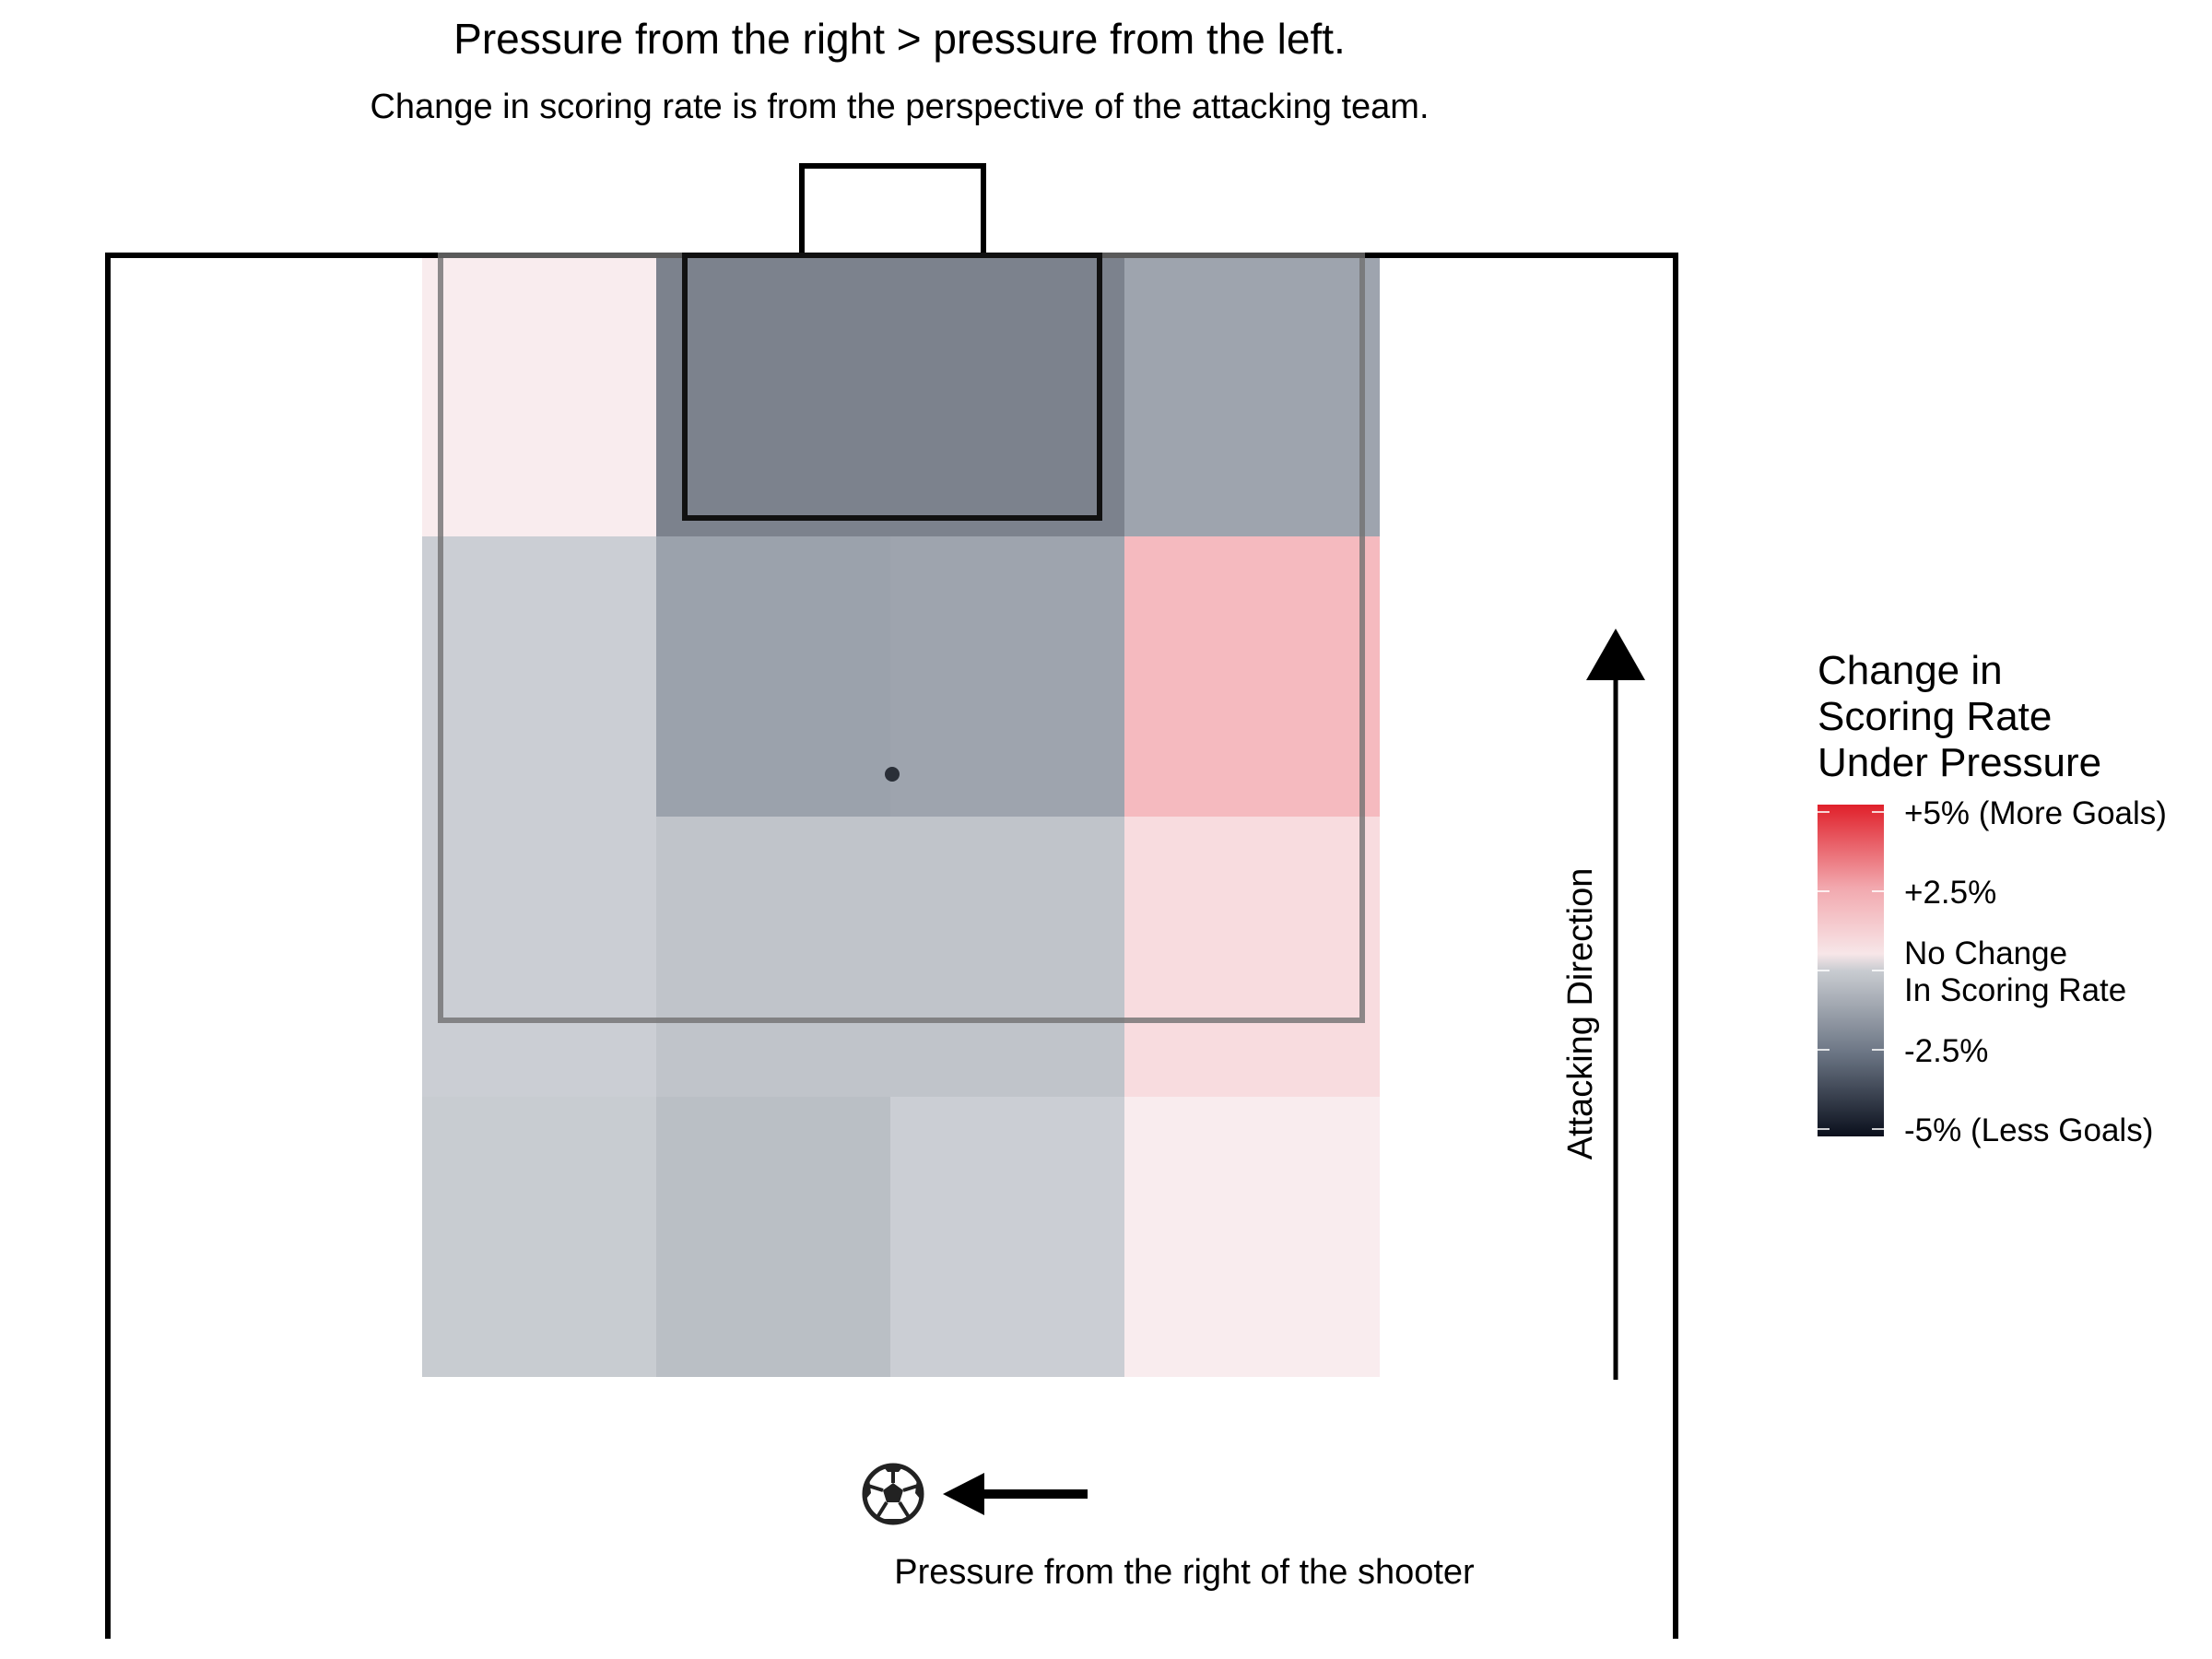 Image resolution: width=2212 pixels, height=1659 pixels. What do you see at coordinates (1007, 1237) in the screenshot?
I see `heatmap-cell-r3-c2` at bounding box center [1007, 1237].